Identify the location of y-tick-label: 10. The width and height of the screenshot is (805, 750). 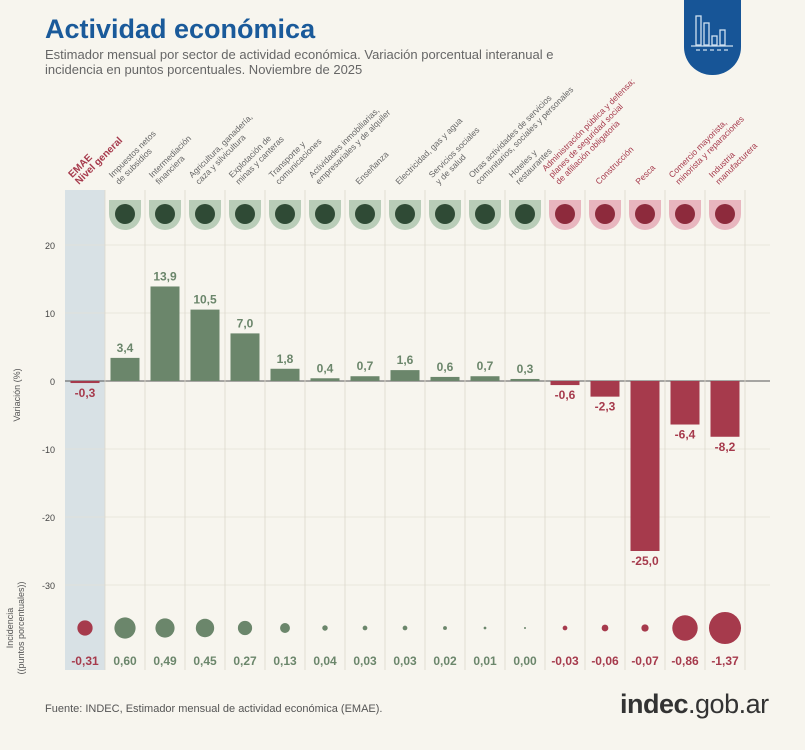
(50, 314).